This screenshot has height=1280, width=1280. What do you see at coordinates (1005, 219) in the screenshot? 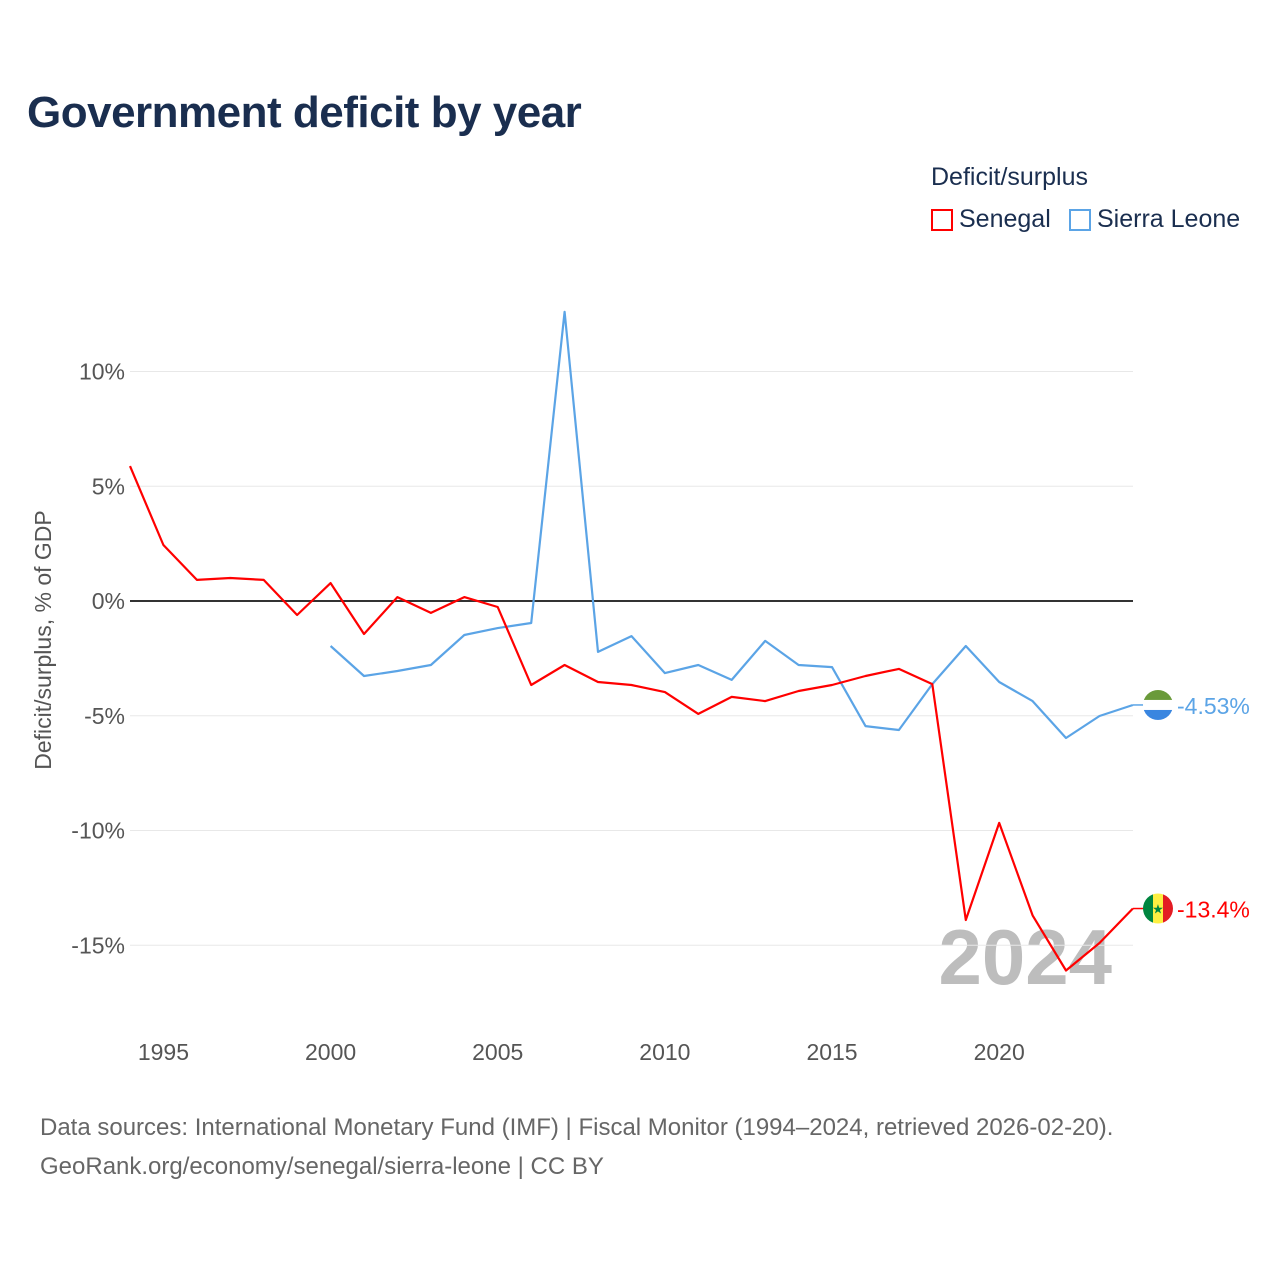
I see `legend-label: Senegal` at bounding box center [1005, 219].